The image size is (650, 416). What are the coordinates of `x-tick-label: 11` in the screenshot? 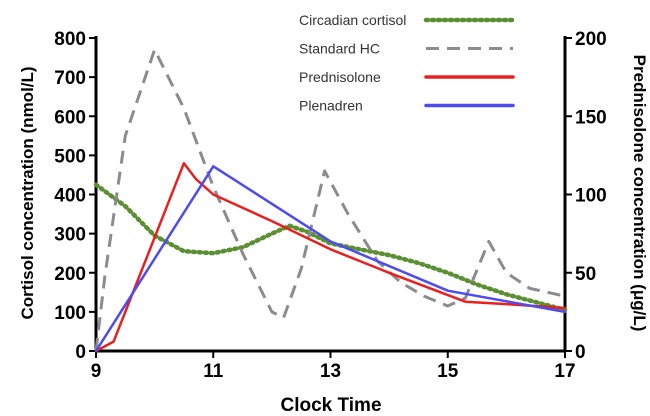 It's located at (213, 371).